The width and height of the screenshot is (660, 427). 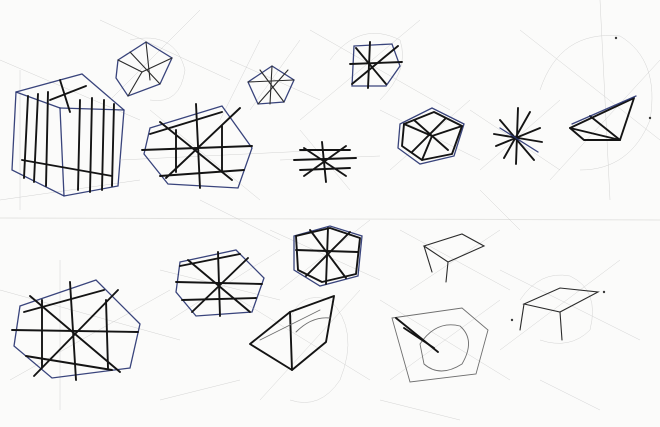 What do you see at coordinates (589, 100) in the screenshot?
I see `sketch-circle-folded-plane` at bounding box center [589, 100].